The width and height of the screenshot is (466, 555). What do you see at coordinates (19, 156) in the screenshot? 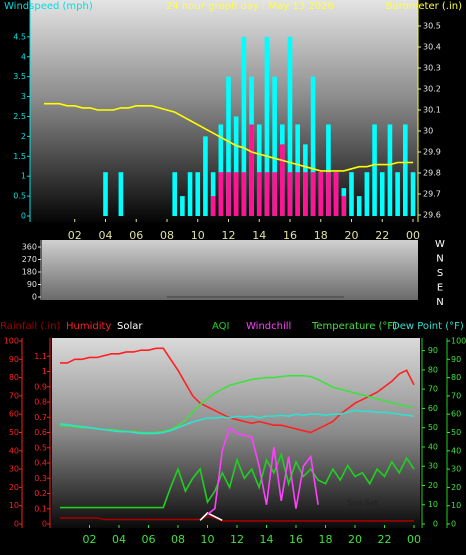
I see `y-tick-label: 1.5` at bounding box center [19, 156].